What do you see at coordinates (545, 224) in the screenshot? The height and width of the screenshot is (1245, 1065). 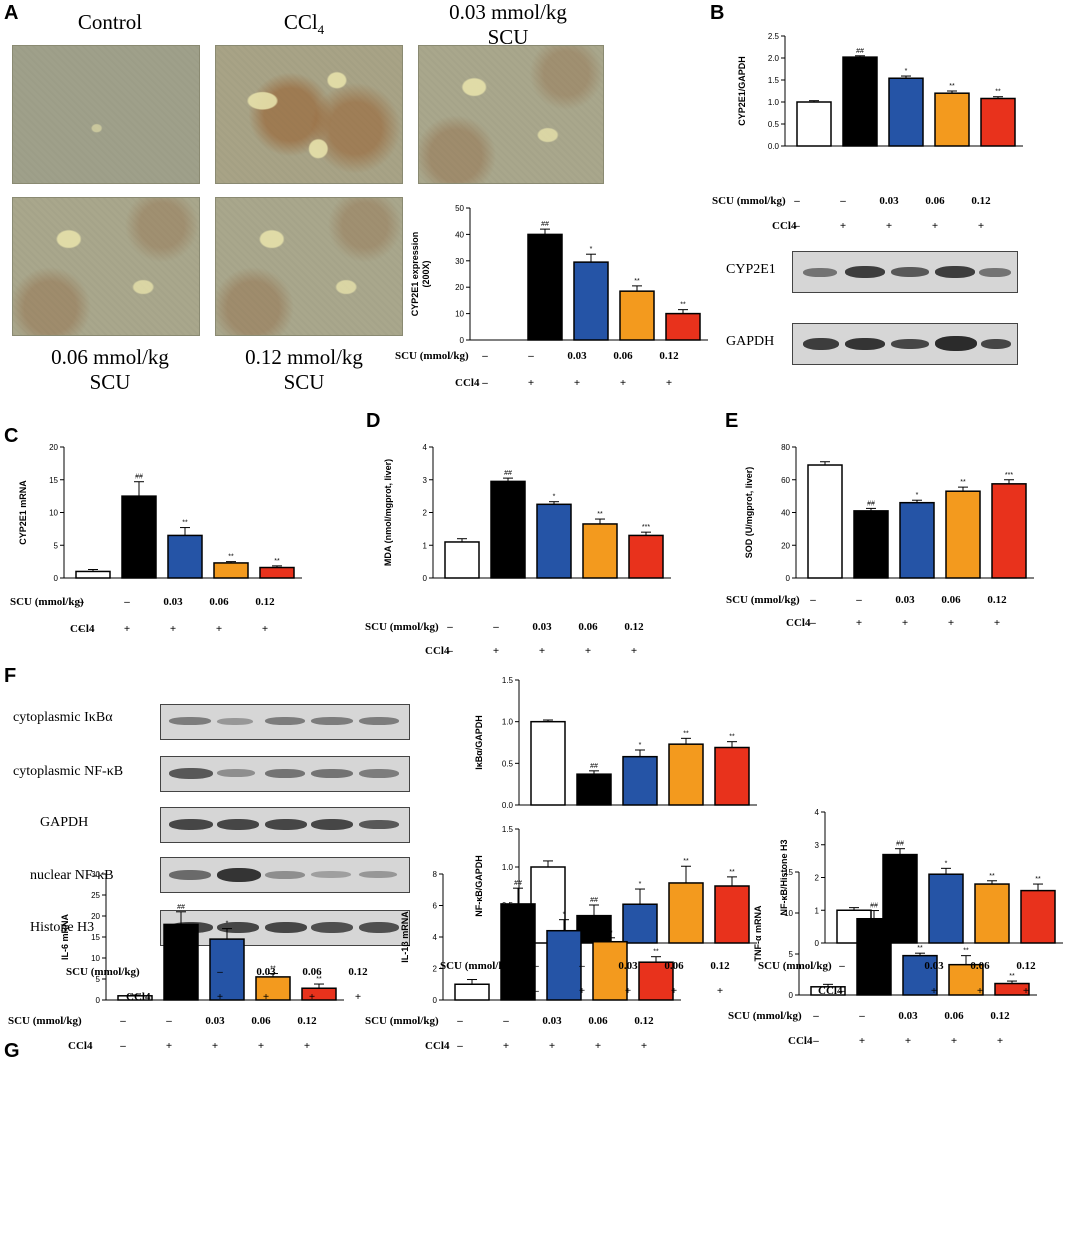 I see `chart-a-sig-label: ##` at bounding box center [545, 224].